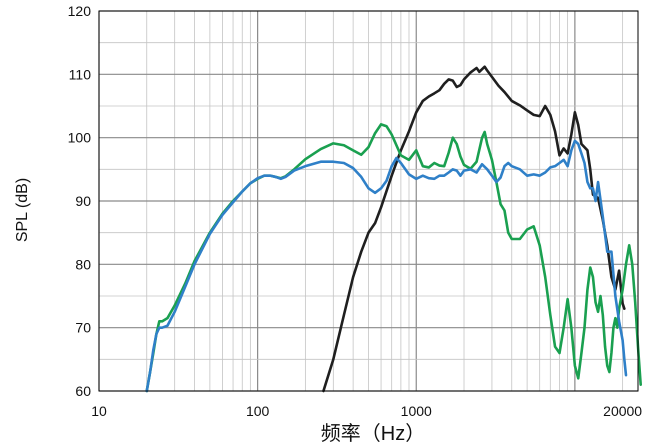 The image size is (650, 446). Describe the element at coordinates (83, 201) in the screenshot. I see `y-tick-label: 90` at that location.